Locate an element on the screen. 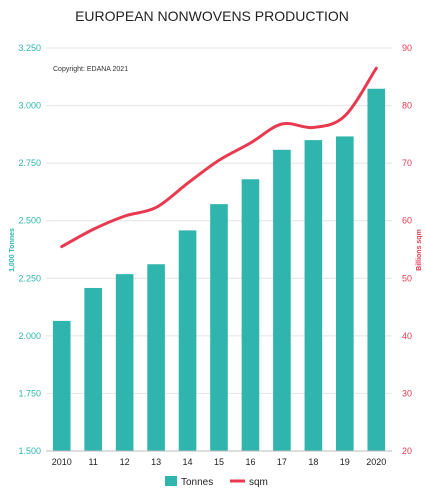 The width and height of the screenshot is (425, 501). y-tick-label-left: 2.000 is located at coordinates (29, 336).